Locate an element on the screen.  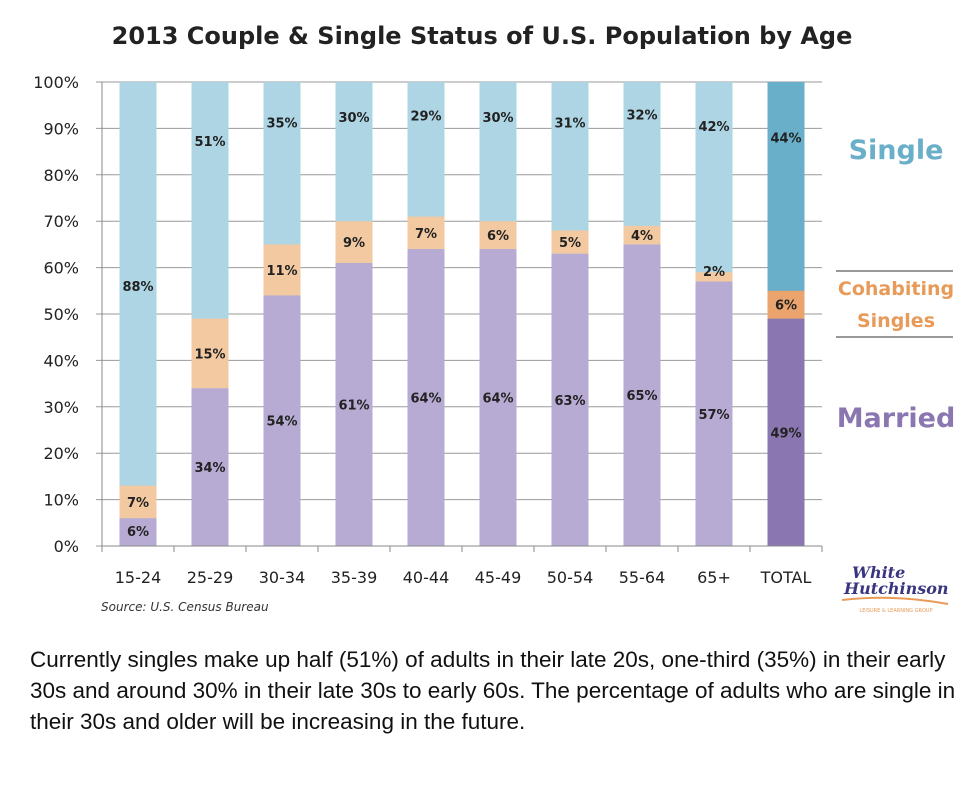
x-tick-label: 55-64 is located at coordinates (642, 577).